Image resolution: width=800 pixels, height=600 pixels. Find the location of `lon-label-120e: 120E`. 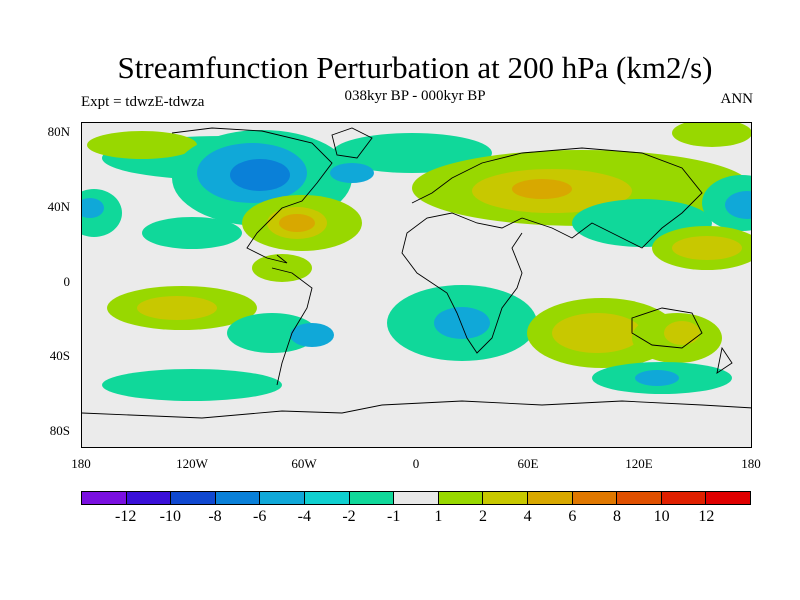

lon-label-120e: 120E is located at coordinates (639, 463).